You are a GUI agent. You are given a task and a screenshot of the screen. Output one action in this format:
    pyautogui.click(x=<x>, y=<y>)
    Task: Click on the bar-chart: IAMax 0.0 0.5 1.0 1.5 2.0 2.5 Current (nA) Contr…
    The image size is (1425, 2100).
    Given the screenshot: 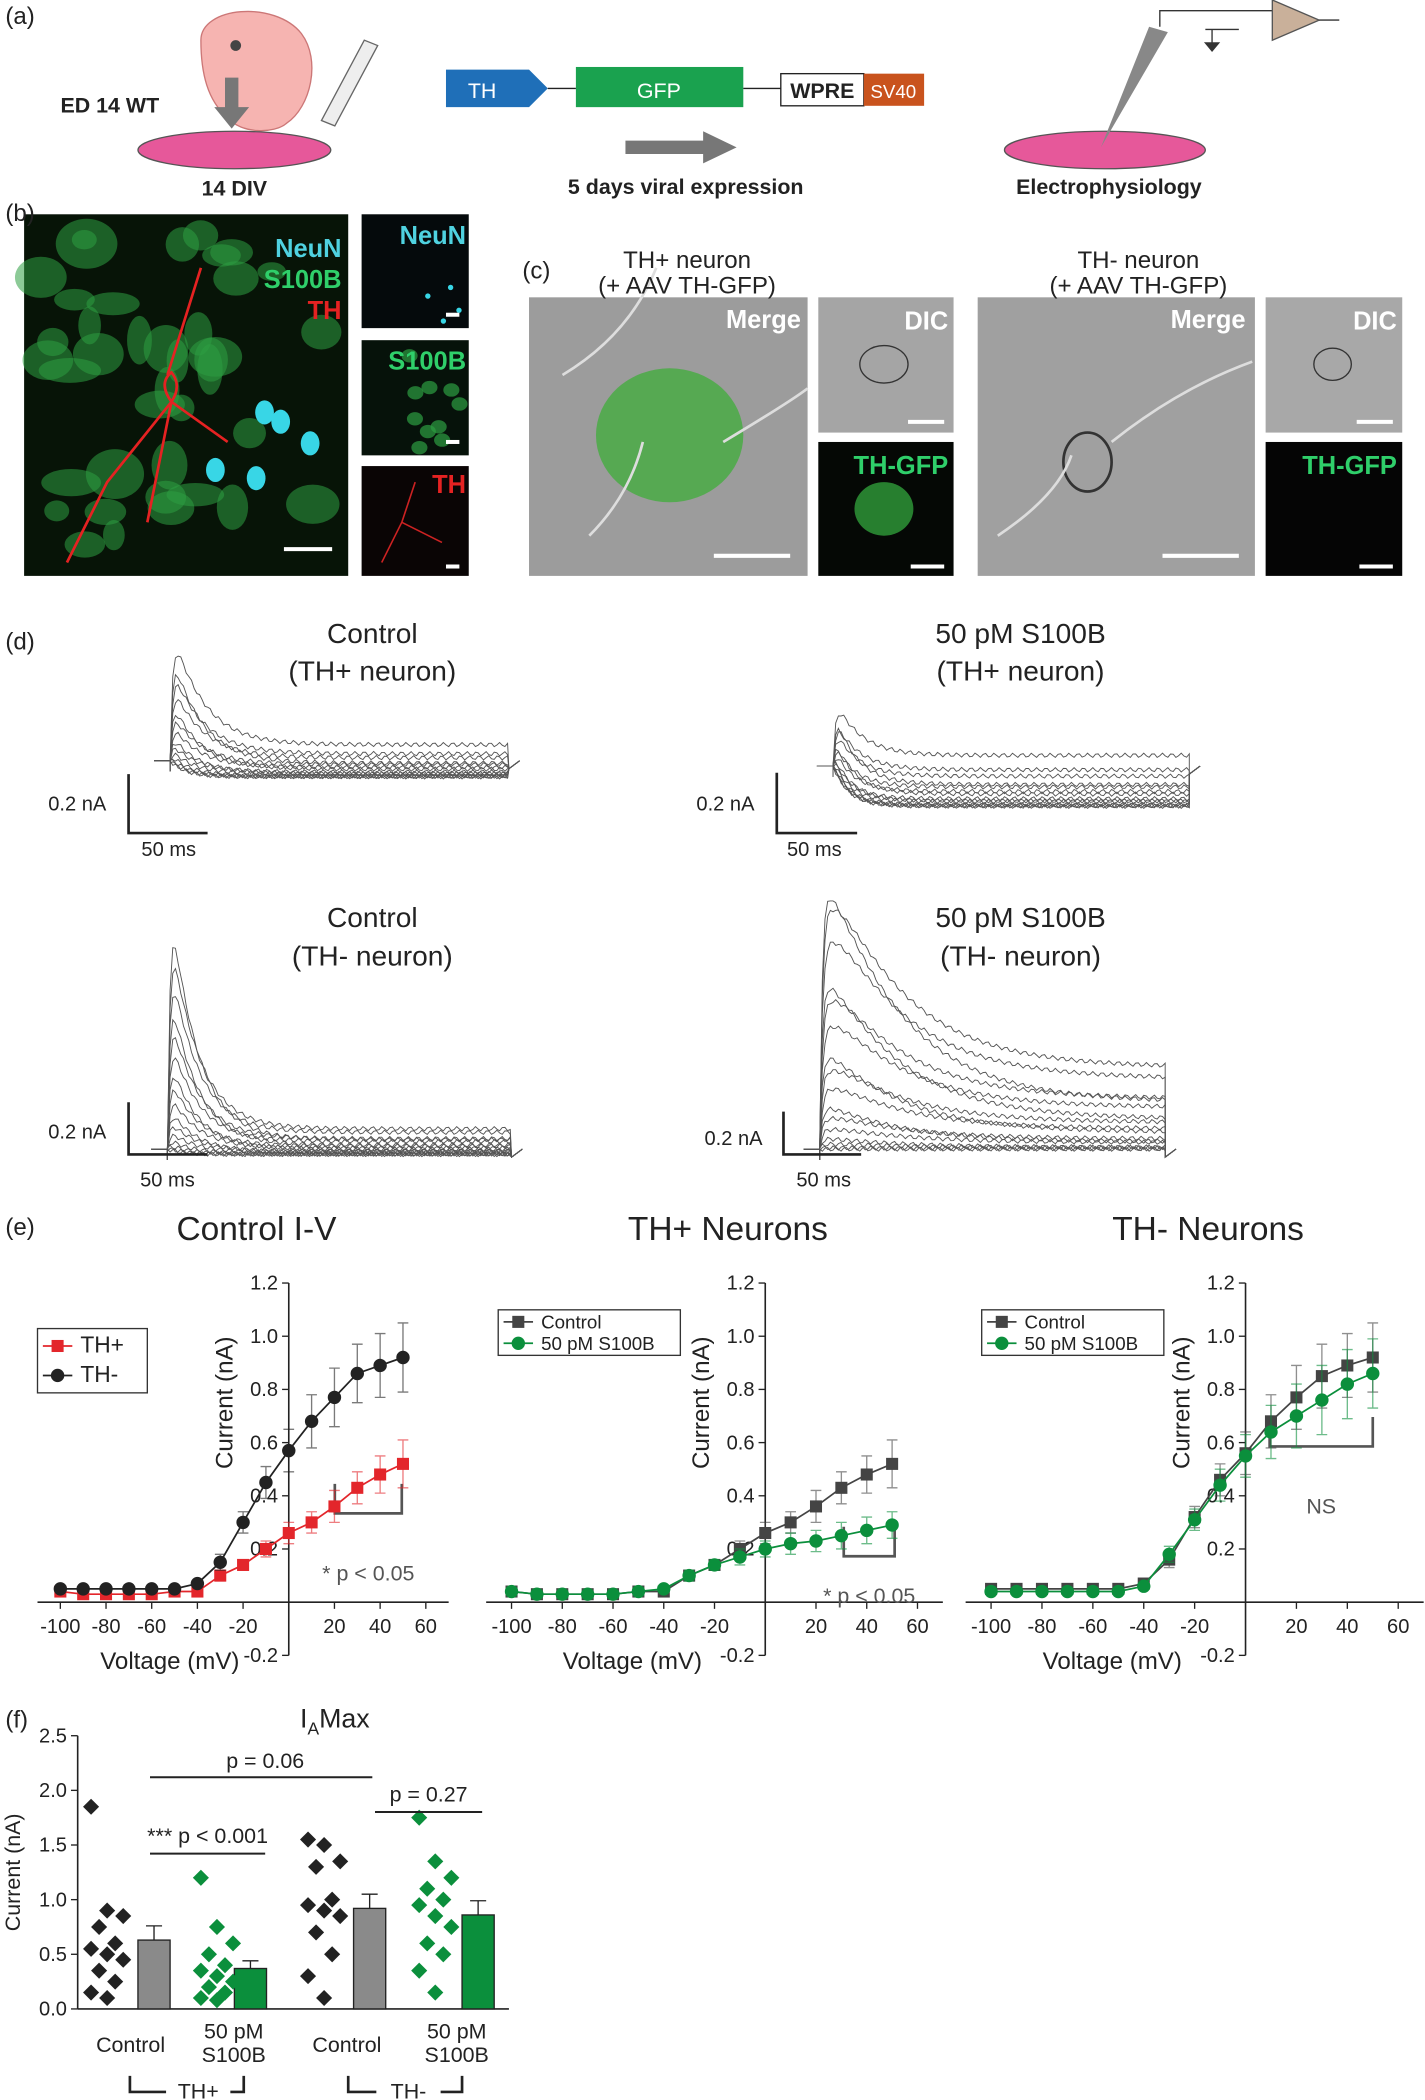 What is the action you would take?
    pyautogui.click(x=255, y=1902)
    